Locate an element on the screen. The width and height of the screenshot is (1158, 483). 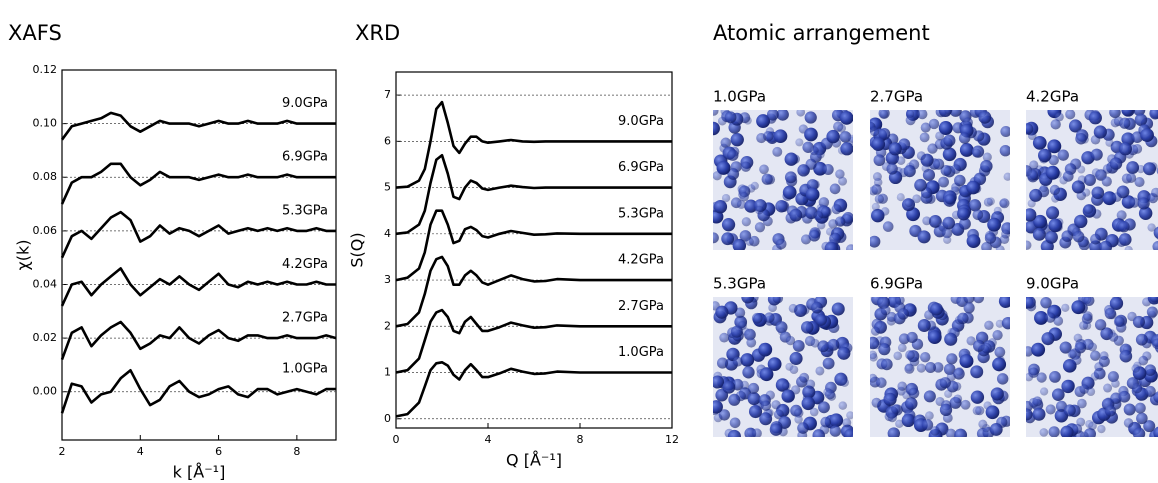
y-tick-label: 4 is located at coordinates (387, 233).